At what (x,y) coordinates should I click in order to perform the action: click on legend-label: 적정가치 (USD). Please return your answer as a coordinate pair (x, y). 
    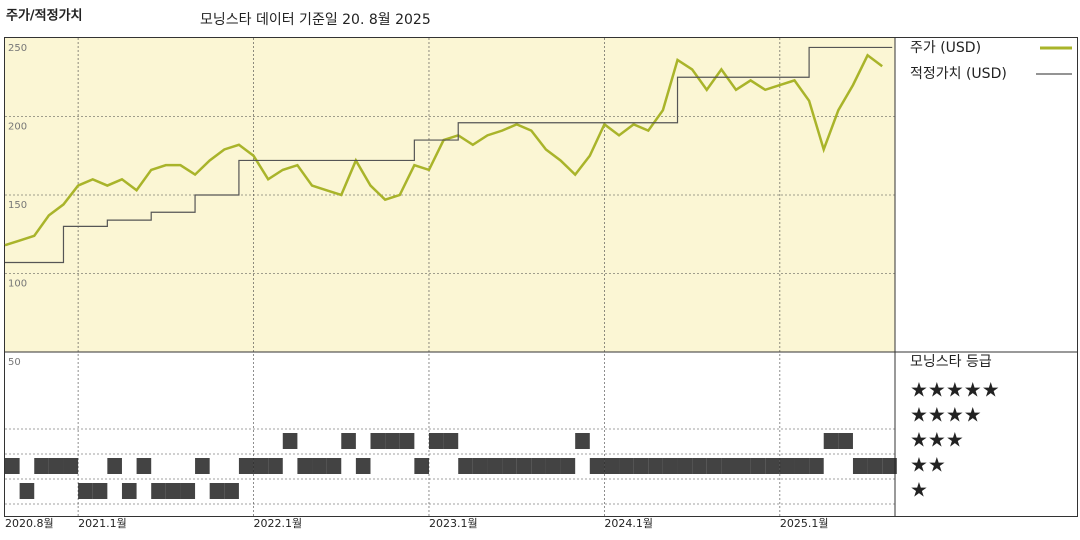
    Looking at the image, I should click on (958, 74).